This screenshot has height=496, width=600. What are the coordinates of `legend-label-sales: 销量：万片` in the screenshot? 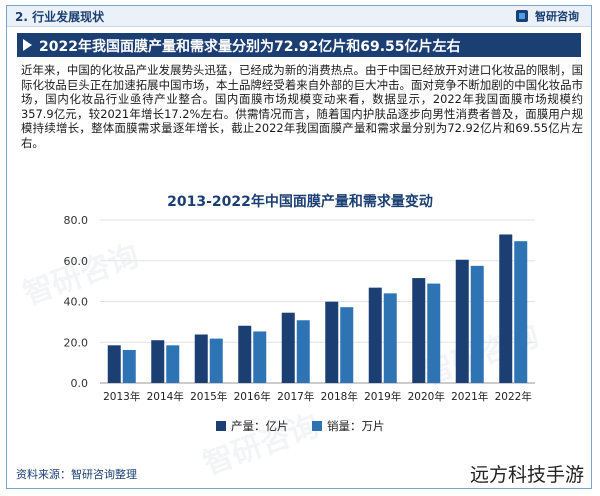 It's located at (356, 426).